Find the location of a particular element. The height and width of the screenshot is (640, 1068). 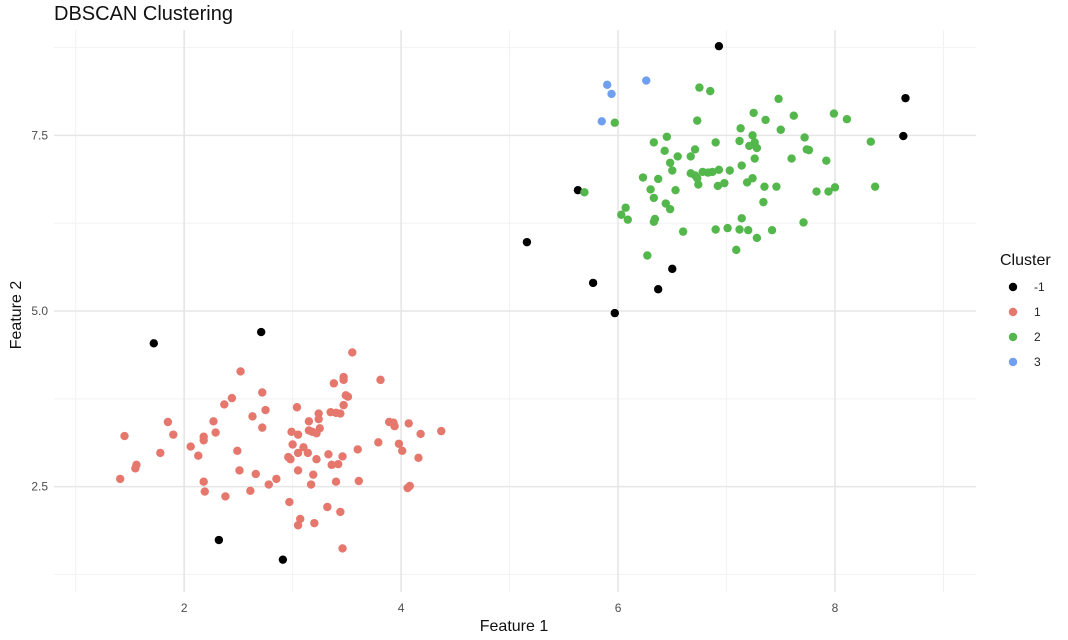

legend-label: -1 is located at coordinates (1039, 287).